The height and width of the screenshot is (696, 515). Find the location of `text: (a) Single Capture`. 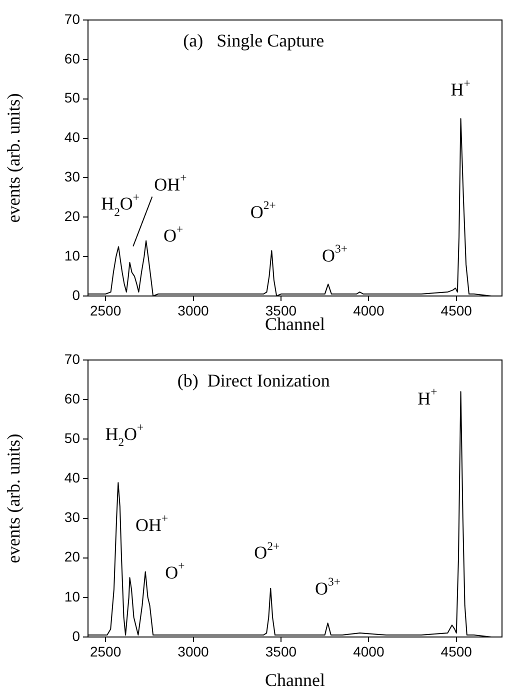

text: (a) Single Capture is located at coordinates (253, 40).